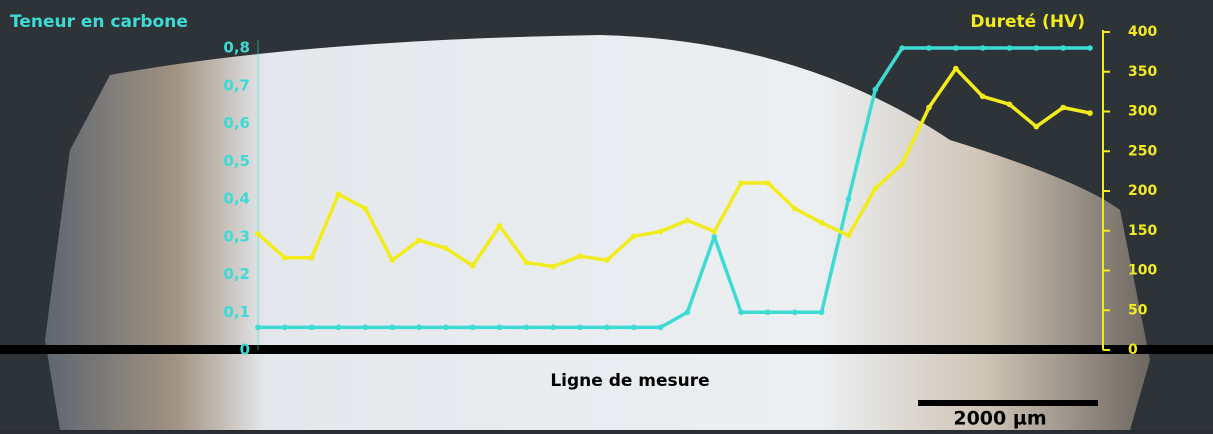  Describe the element at coordinates (236, 274) in the screenshot. I see `y-tick-label: 0,2` at that location.